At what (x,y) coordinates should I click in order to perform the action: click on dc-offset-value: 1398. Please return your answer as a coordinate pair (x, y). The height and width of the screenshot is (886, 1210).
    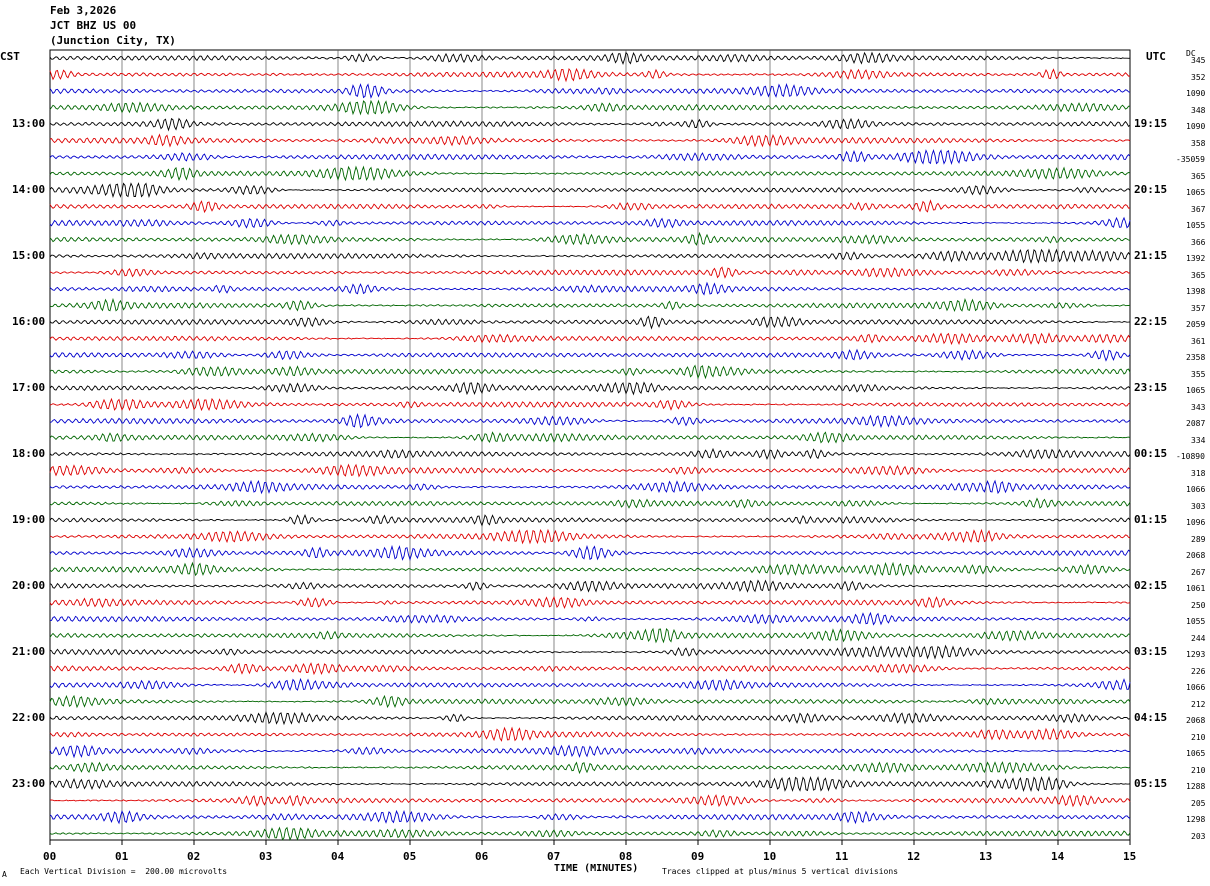
    Looking at the image, I should click on (1196, 291).